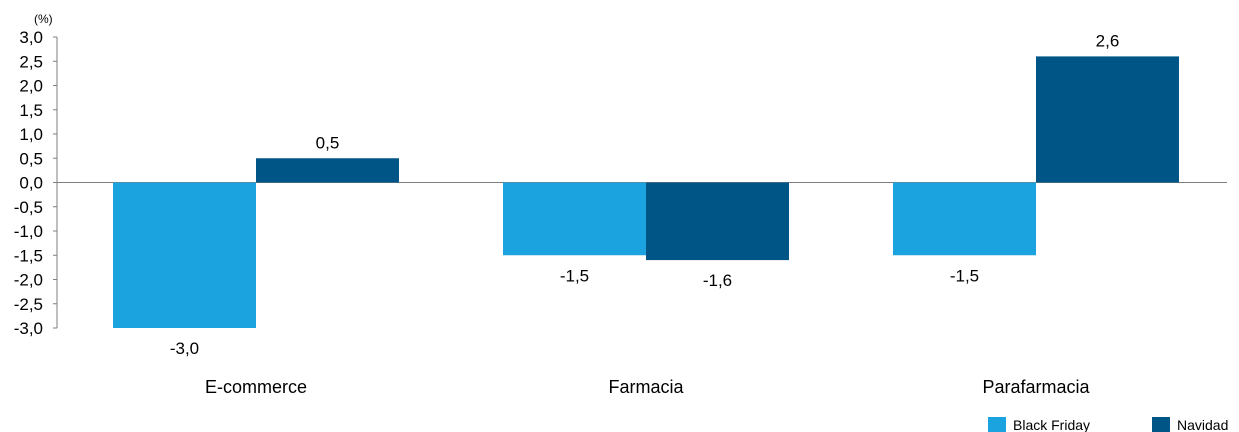  Describe the element at coordinates (184, 255) in the screenshot. I see `bar-black-friday-e-commerce` at that location.